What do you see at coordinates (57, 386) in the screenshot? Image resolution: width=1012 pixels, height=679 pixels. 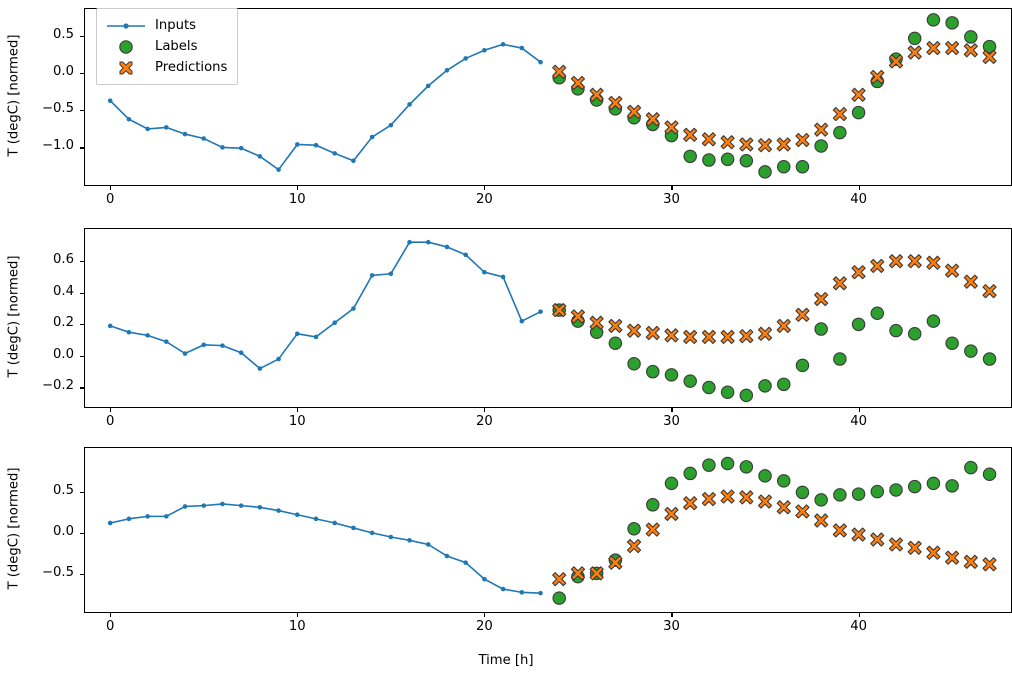 I see `y-tick-label: −0.2` at bounding box center [57, 386].